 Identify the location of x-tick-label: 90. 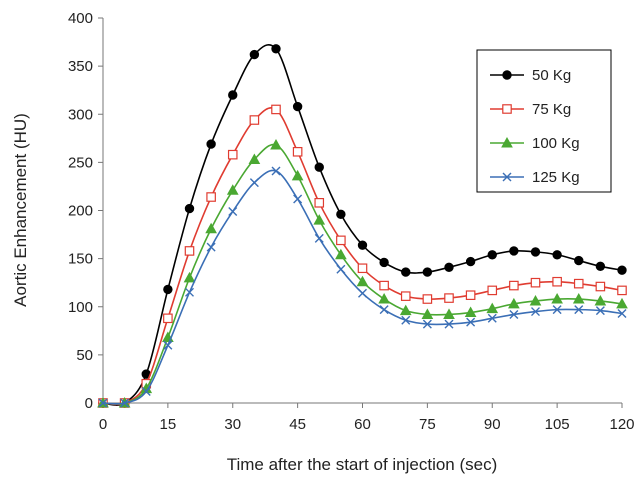
(492, 424).